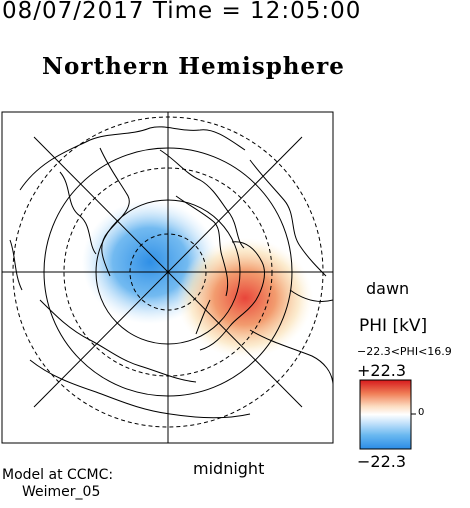 The image size is (470, 508). Describe the element at coordinates (421, 412) in the screenshot. I see `colorbar-zero-label: 0` at that location.